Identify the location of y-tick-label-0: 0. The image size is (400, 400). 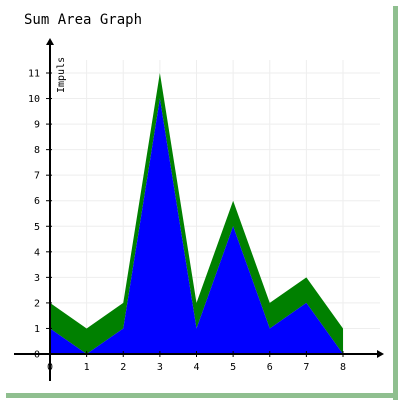
(37, 355).